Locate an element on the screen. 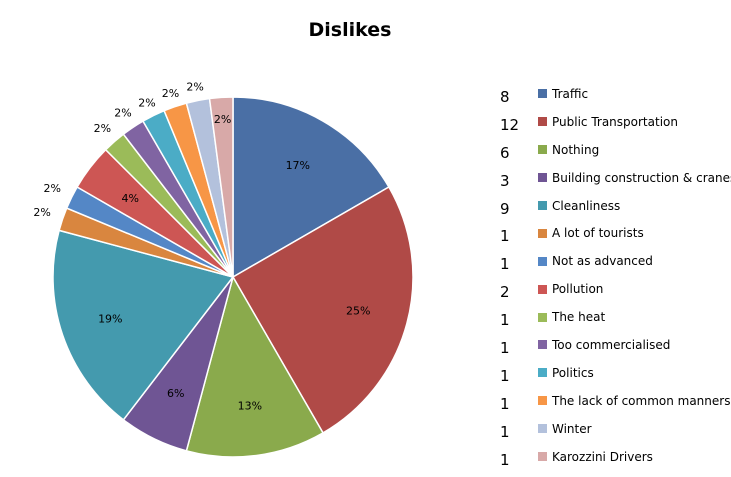 The width and height of the screenshot is (731, 477). category-count: 3 is located at coordinates (505, 180).